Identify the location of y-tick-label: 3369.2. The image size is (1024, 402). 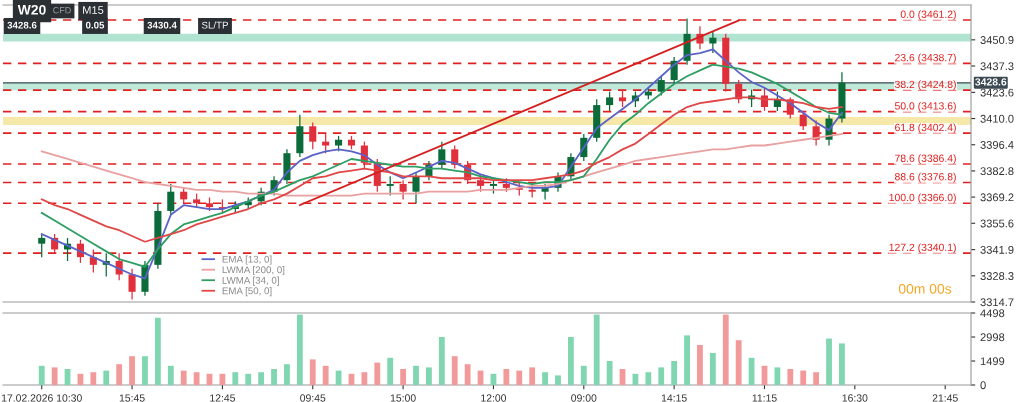
(997, 197).